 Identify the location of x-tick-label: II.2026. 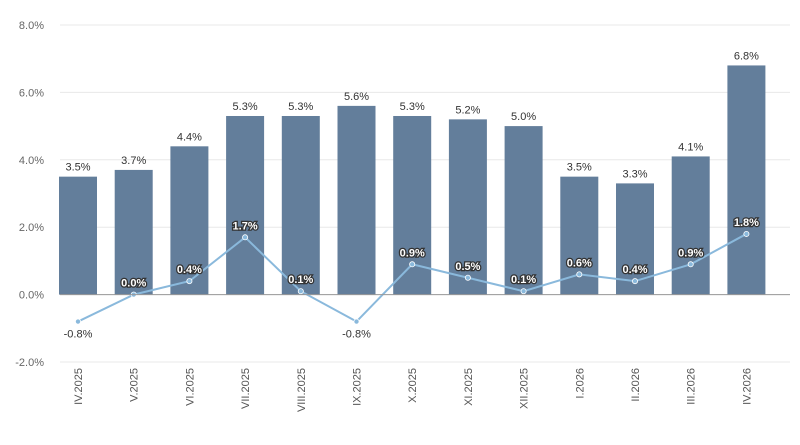
(636, 385).